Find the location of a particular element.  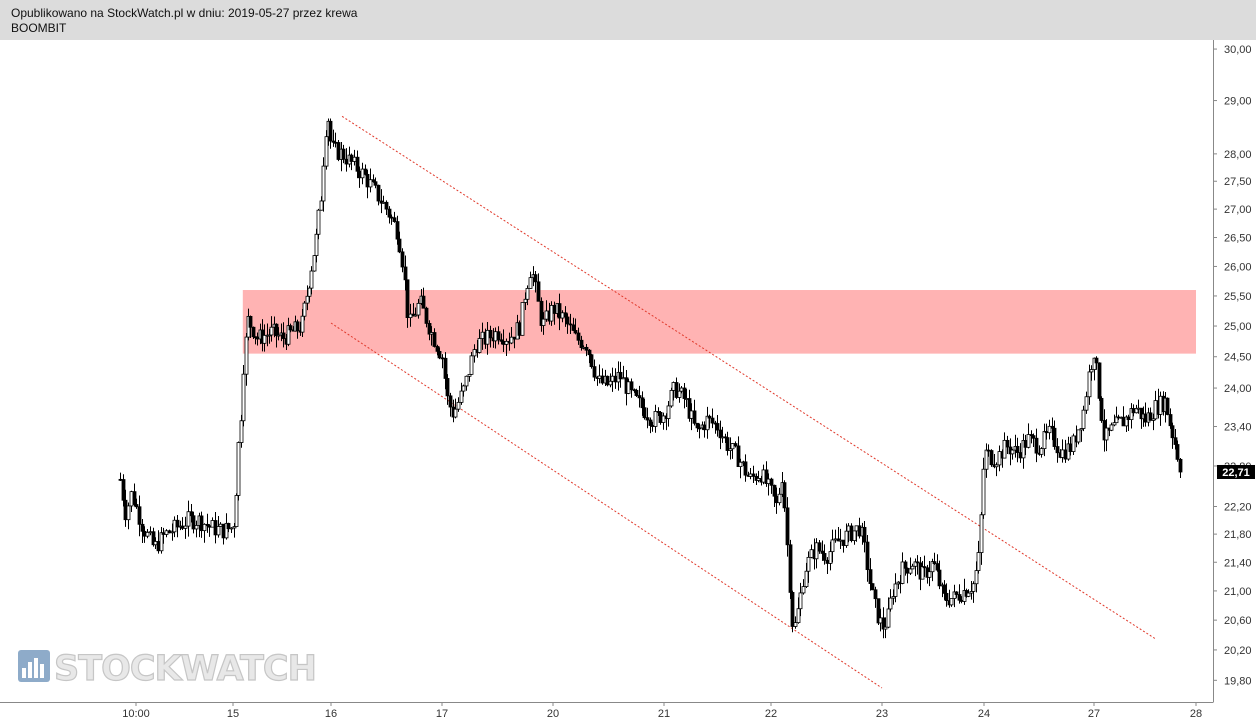

y-tick-label: 30,00 is located at coordinates (1238, 50).